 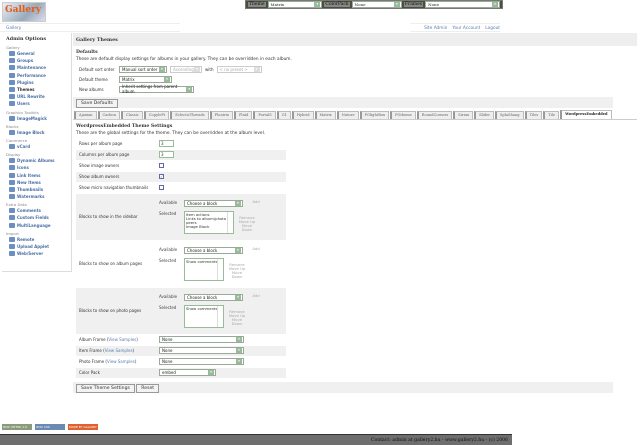 I want to click on sidebar-item-thumbnails: Thumbnails, so click(x=36, y=189).